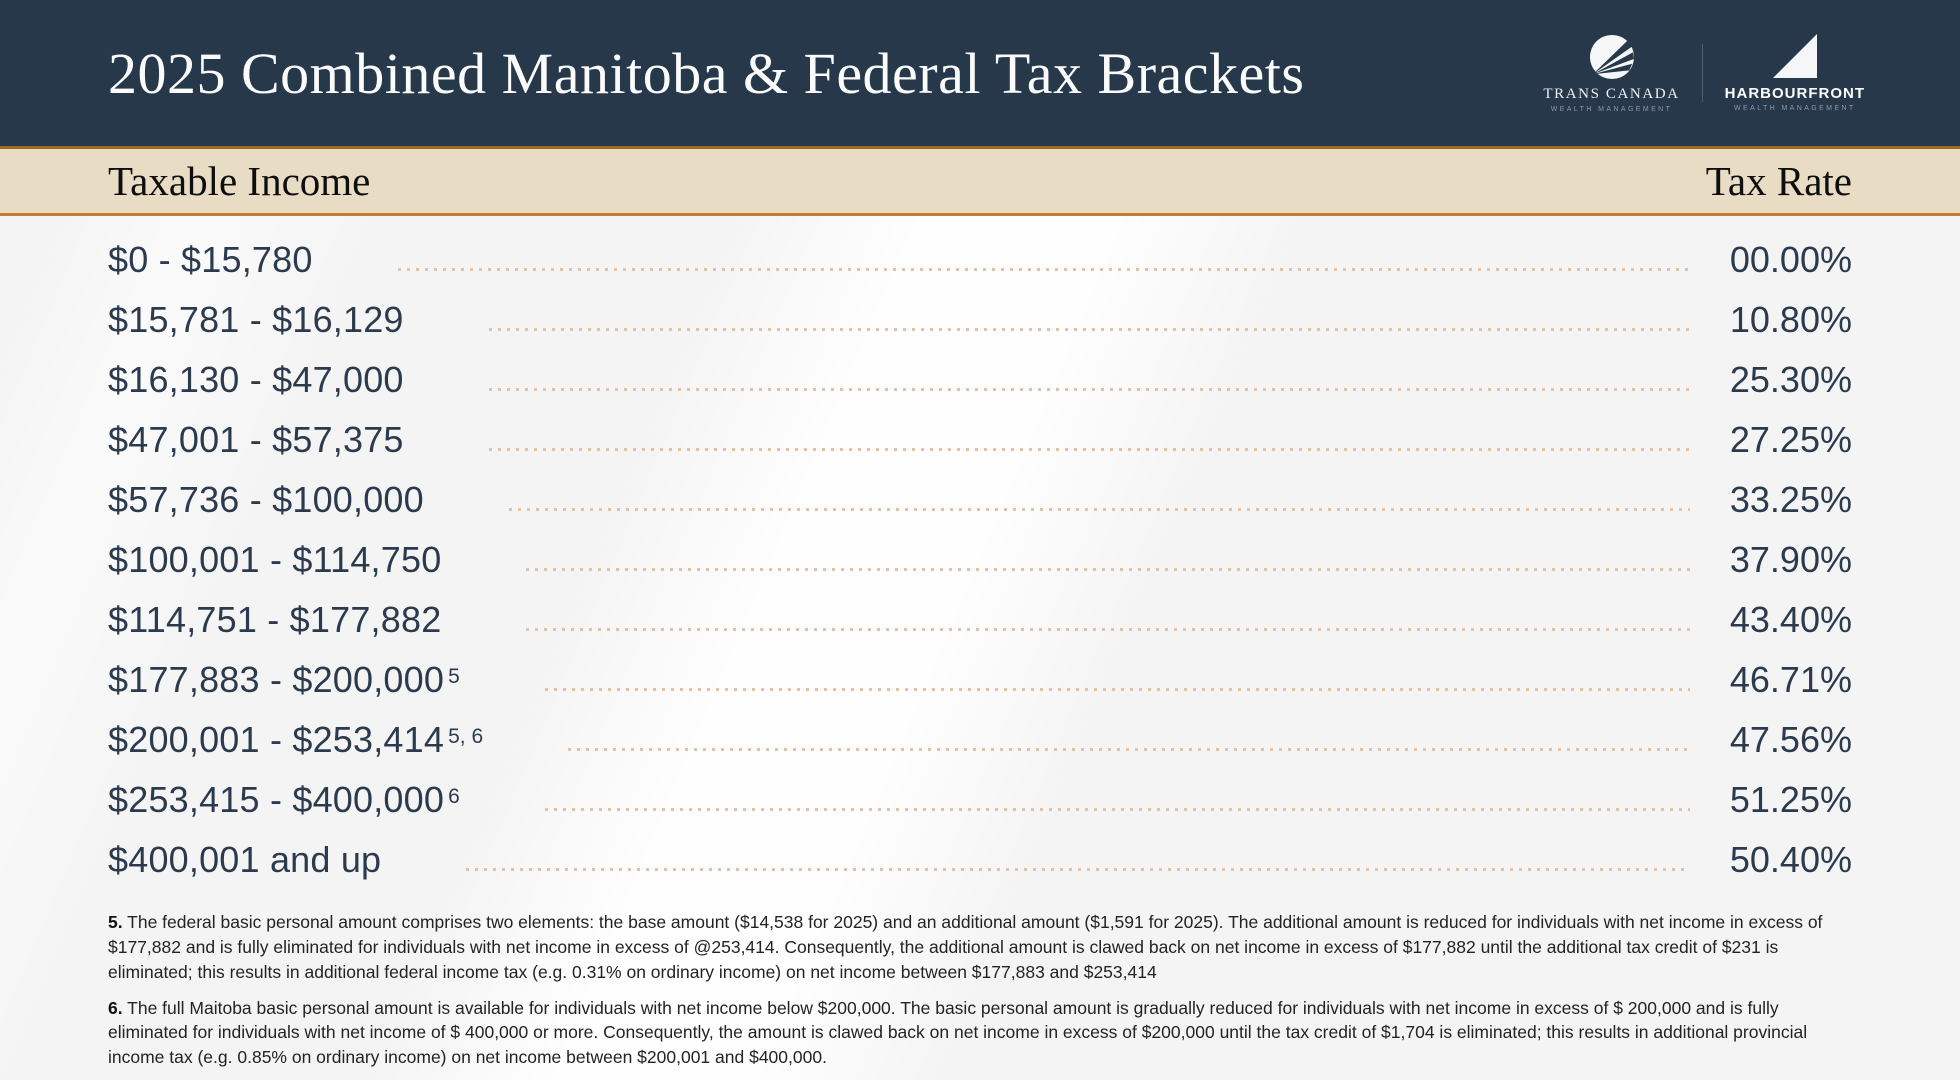  I want to click on table-header-band: Taxable Income Tax Rate, so click(980, 181).